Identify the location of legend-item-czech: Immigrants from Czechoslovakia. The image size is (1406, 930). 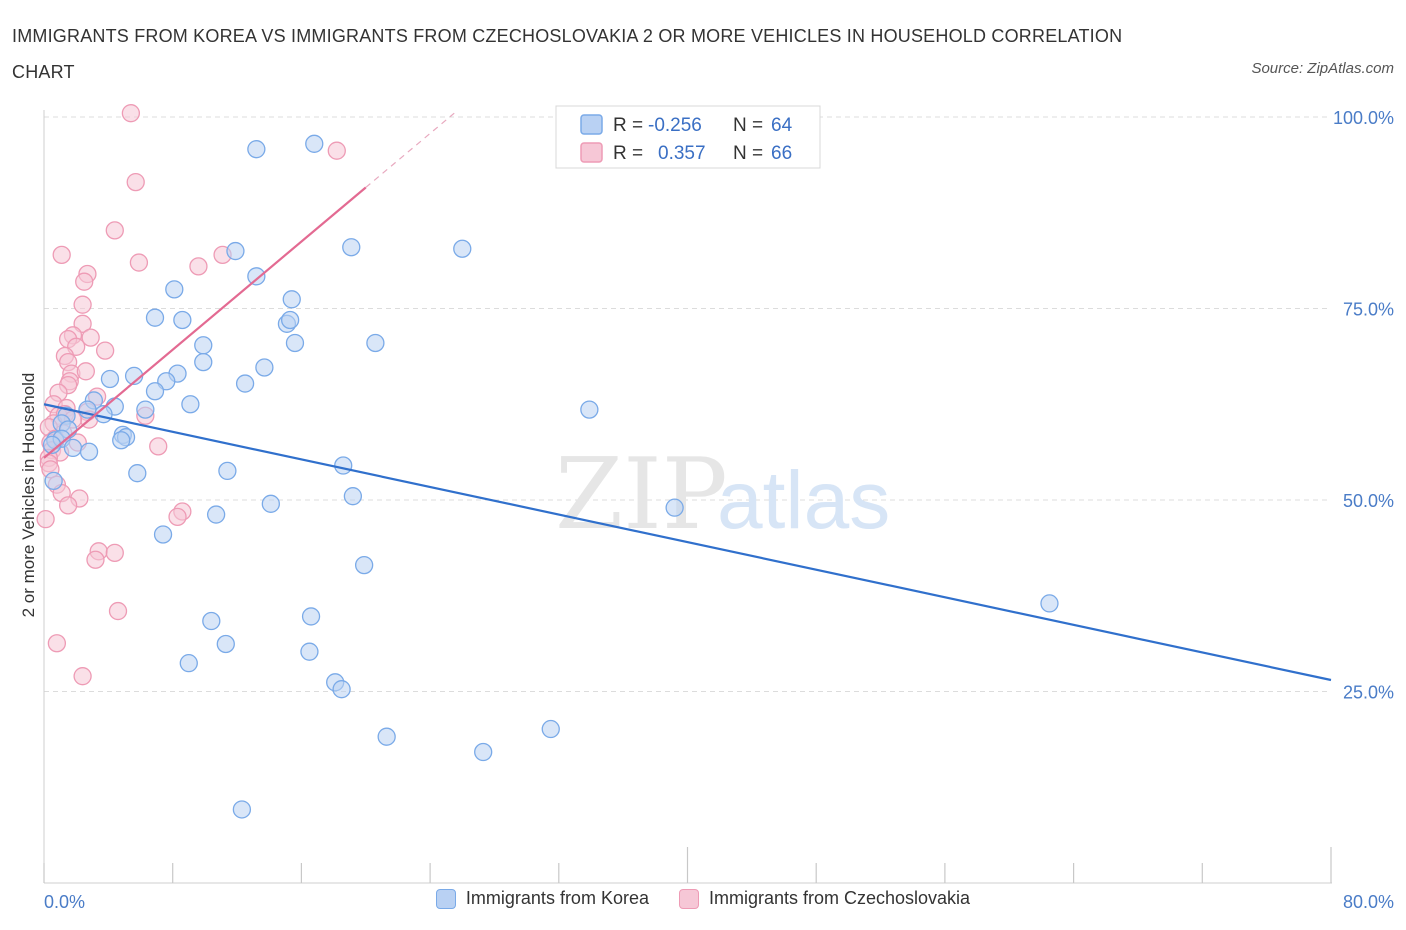
(824, 898).